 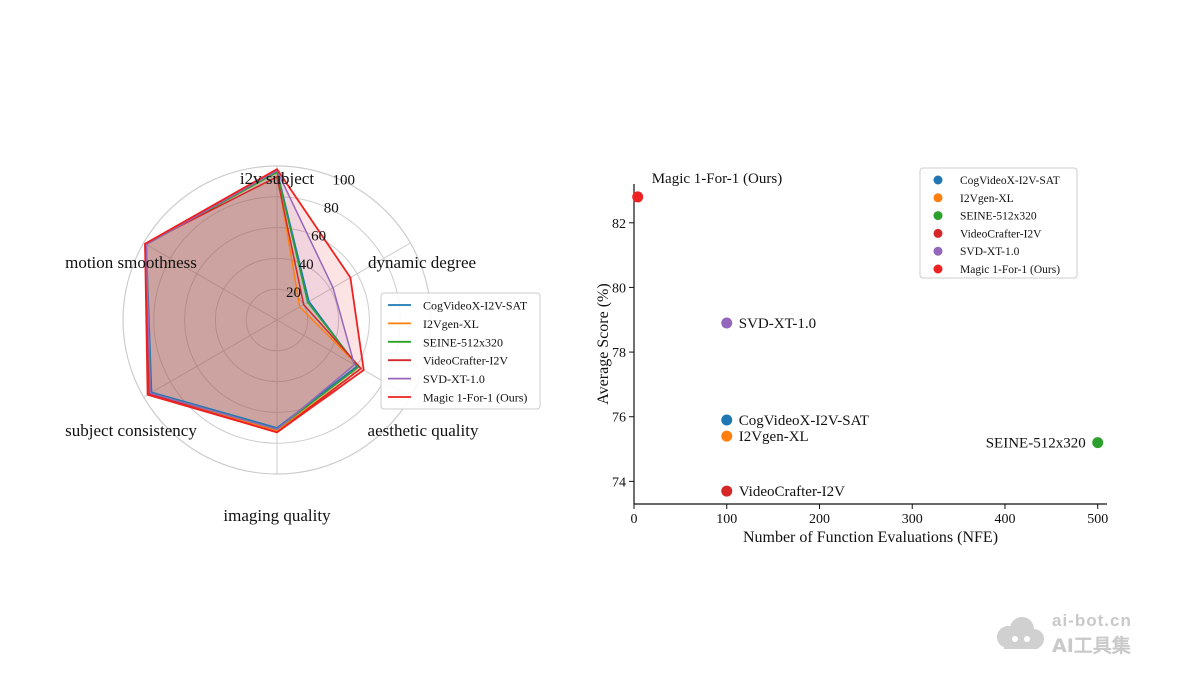 What do you see at coordinates (634, 519) in the screenshot?
I see `scatter-xtick-label-0: 0` at bounding box center [634, 519].